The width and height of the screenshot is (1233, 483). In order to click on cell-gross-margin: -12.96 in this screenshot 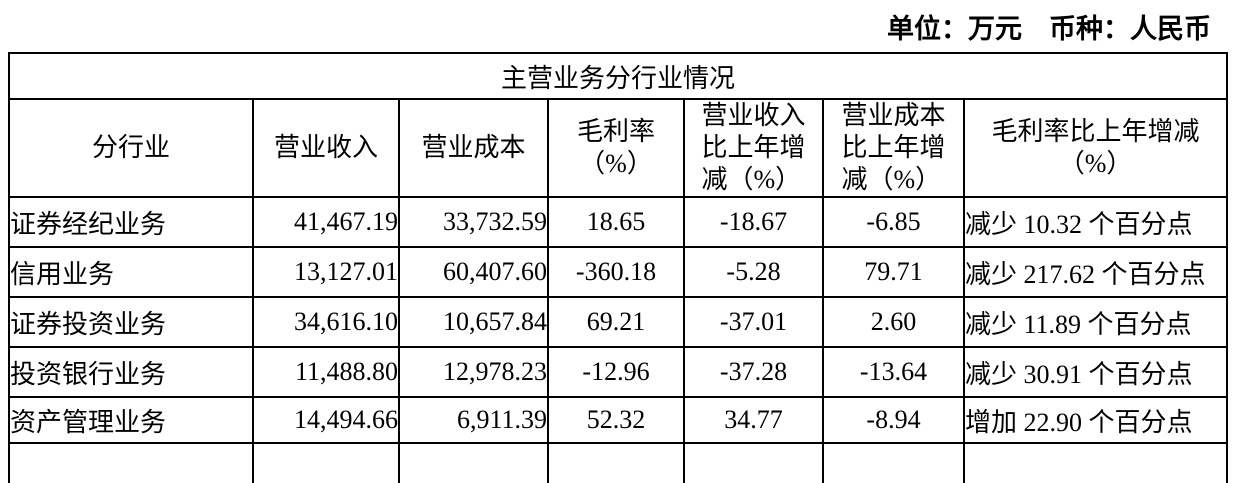, I will do `click(616, 372)`.